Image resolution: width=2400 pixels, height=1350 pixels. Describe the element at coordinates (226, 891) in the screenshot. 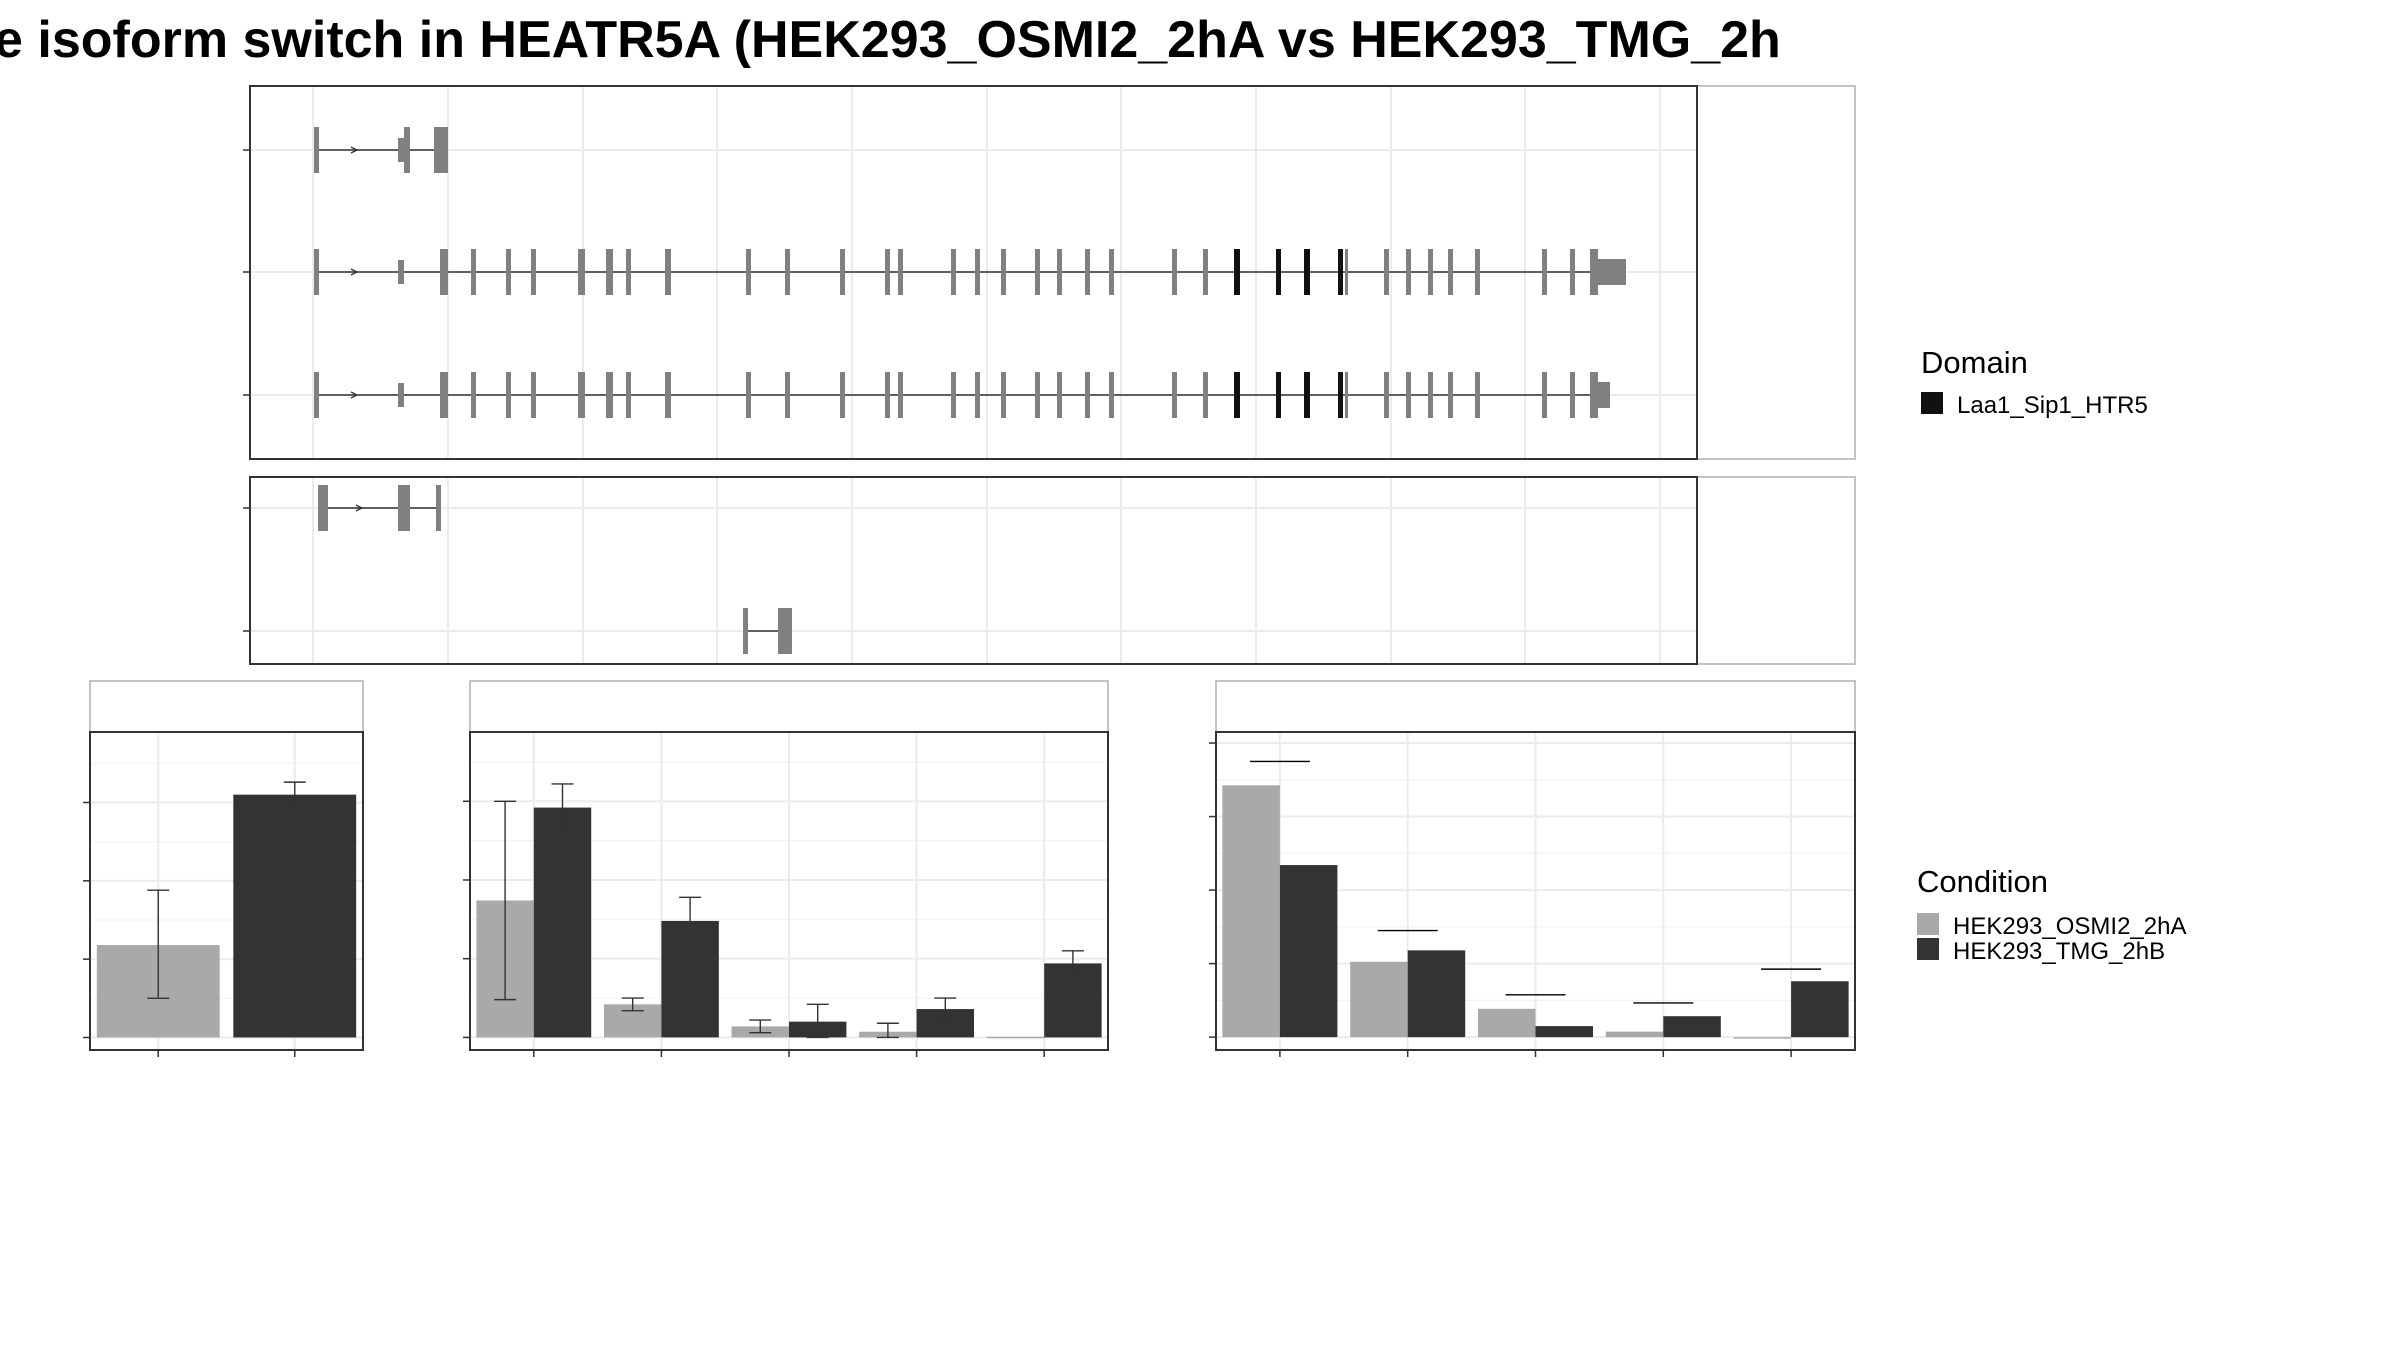

I see `chart-panel-border` at that location.